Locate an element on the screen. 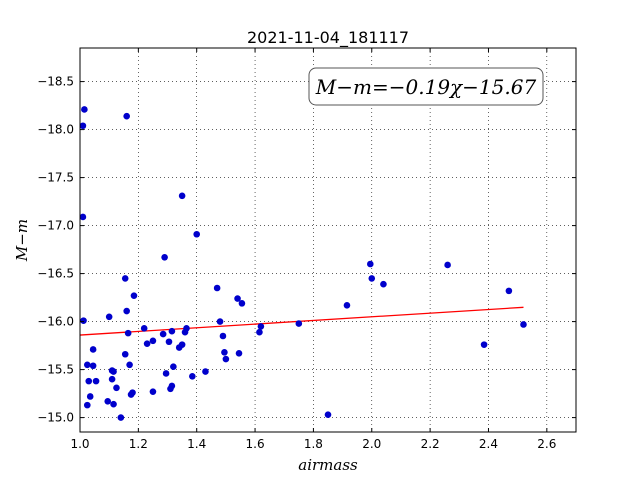 The image size is (640, 480). fit-equation-annotation: M−m=−0.19χ−15.67 is located at coordinates (426, 86).